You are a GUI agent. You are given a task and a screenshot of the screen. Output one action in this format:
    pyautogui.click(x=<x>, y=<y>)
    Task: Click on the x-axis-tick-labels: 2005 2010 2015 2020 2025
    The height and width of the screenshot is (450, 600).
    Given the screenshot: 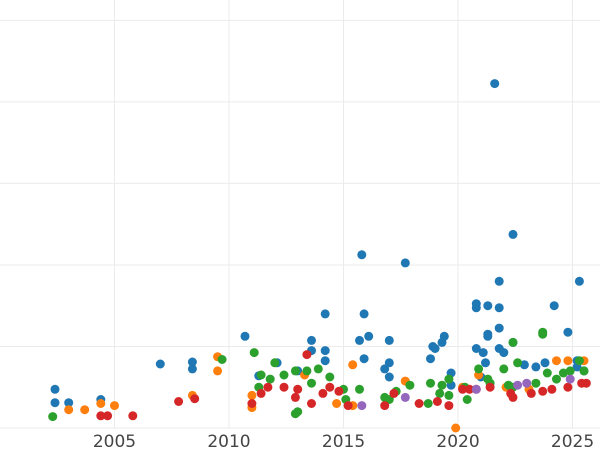 What is the action you would take?
    pyautogui.click(x=343, y=441)
    